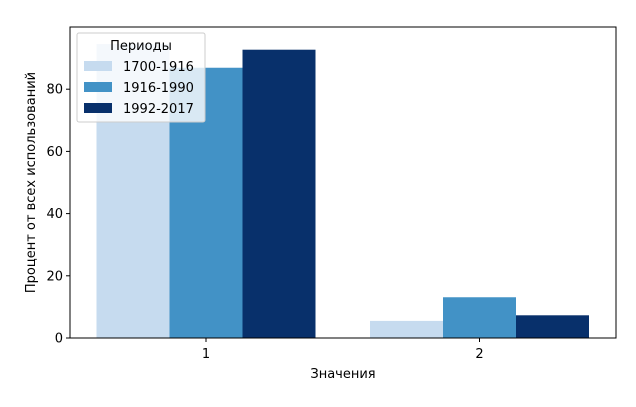  Describe the element at coordinates (98, 87) in the screenshot. I see `legend-swatch-1916-1990` at that location.